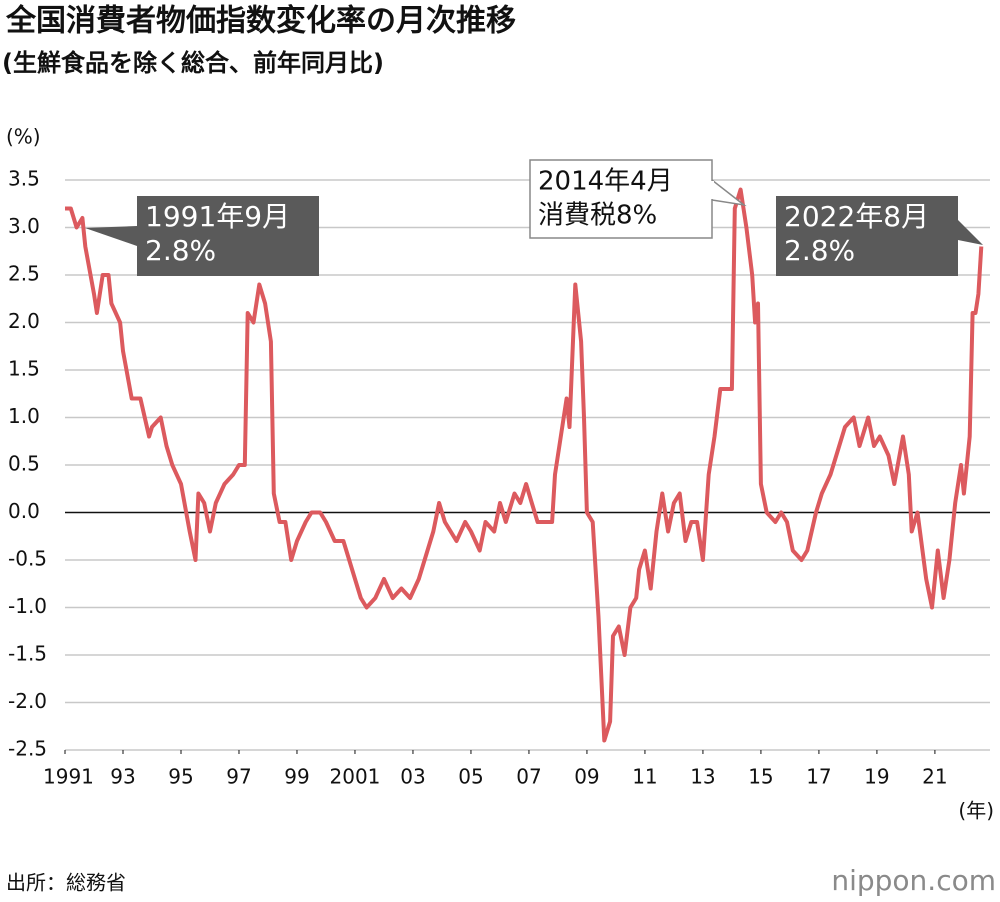 Image resolution: width=1000 pixels, height=902 pixels. What do you see at coordinates (760, 777) in the screenshot?
I see `x-tick-label: 15` at bounding box center [760, 777].